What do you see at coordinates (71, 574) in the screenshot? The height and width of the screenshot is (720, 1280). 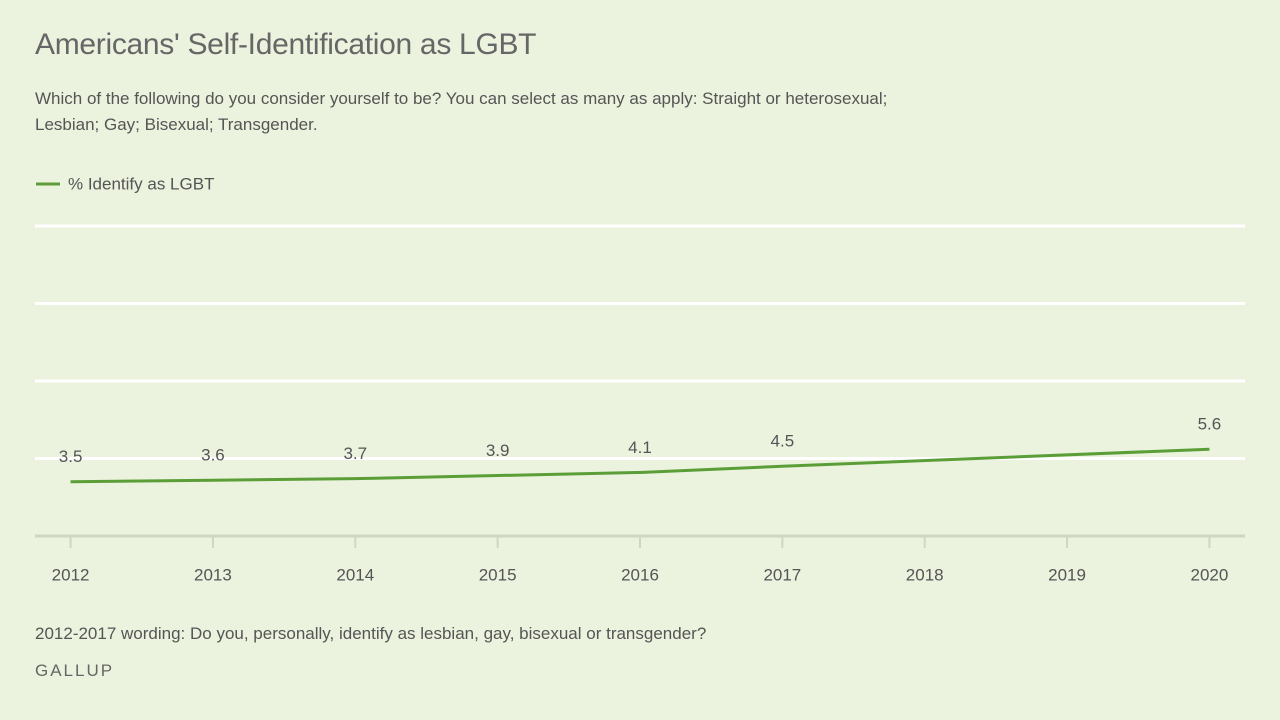 I see `x-tick-label: 2012` at bounding box center [71, 574].